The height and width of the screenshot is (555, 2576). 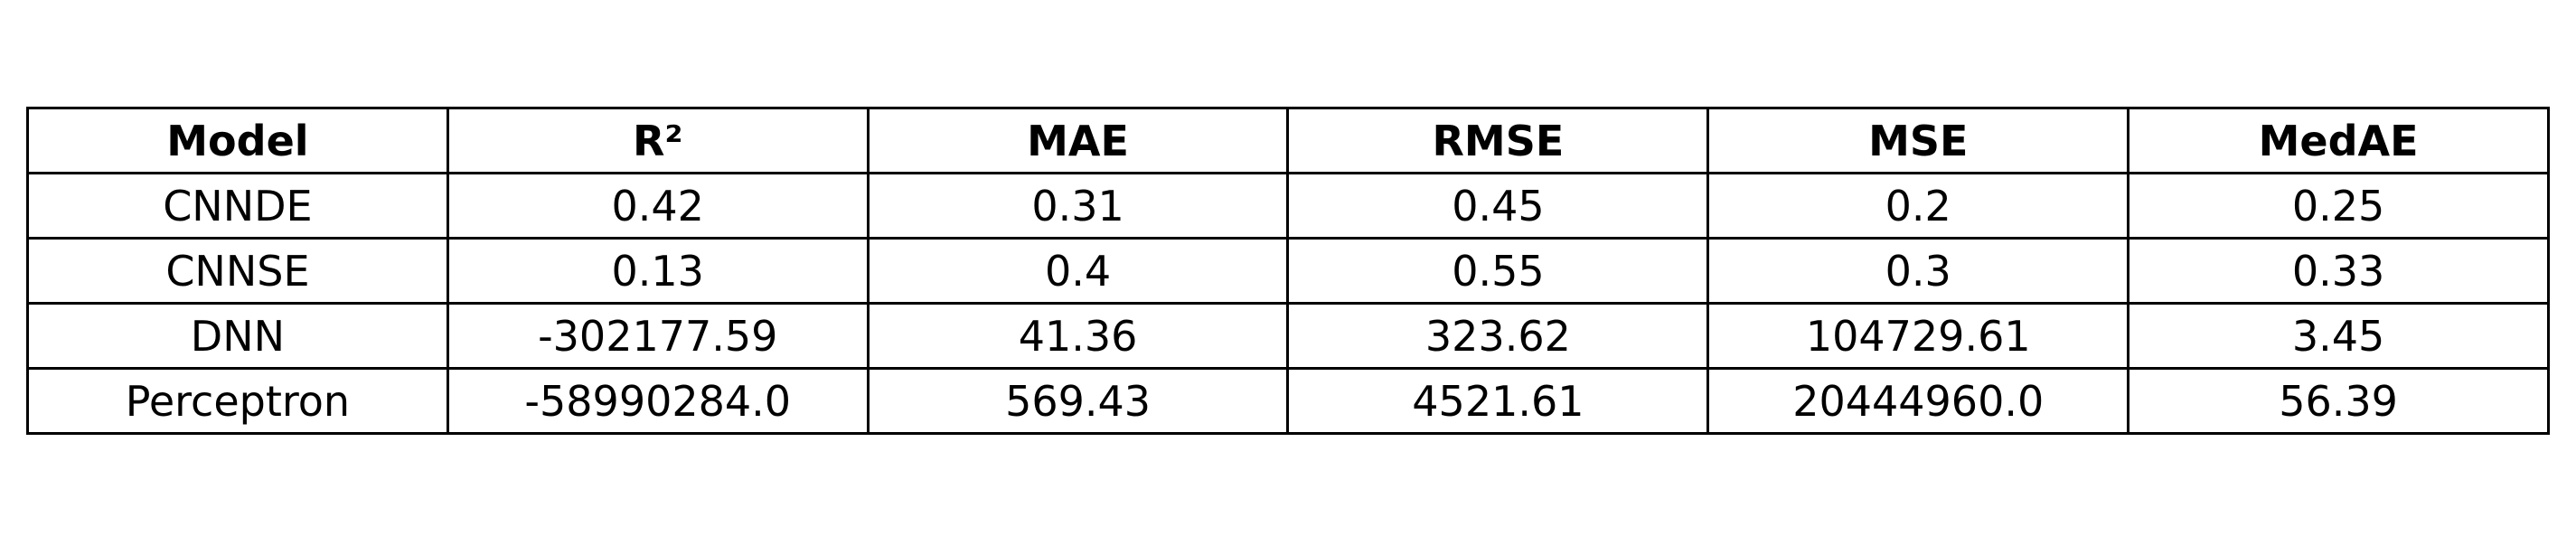 I want to click on cell-medae: 56.39, so click(x=2338, y=401).